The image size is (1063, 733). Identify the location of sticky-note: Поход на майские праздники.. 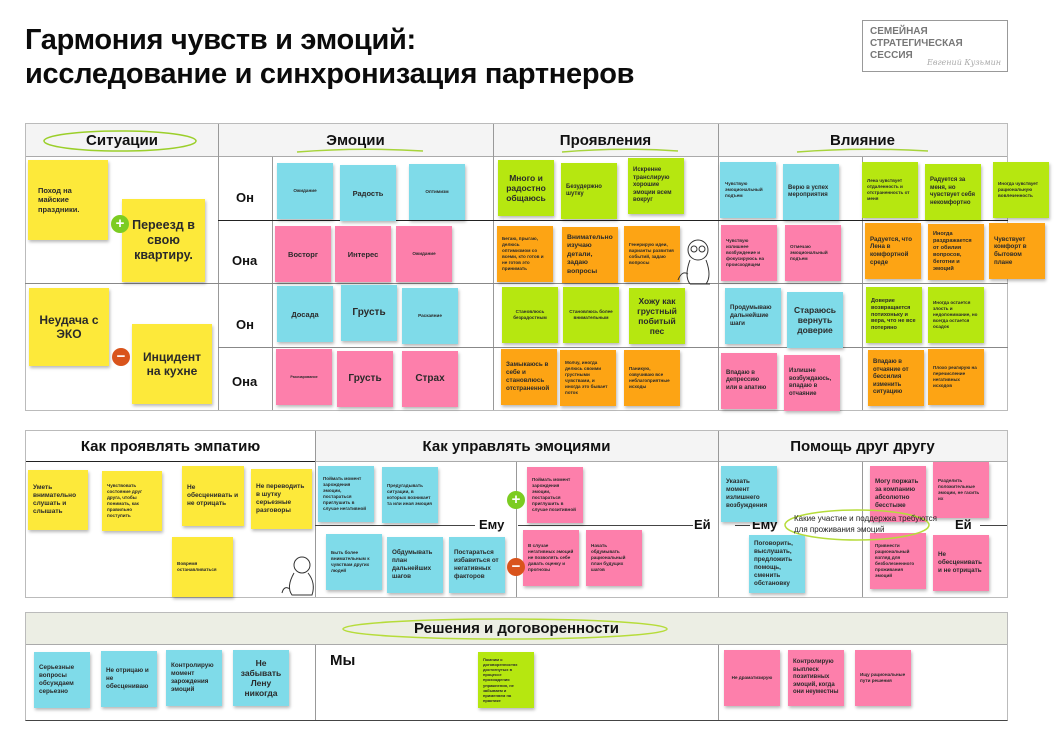
(68, 200).